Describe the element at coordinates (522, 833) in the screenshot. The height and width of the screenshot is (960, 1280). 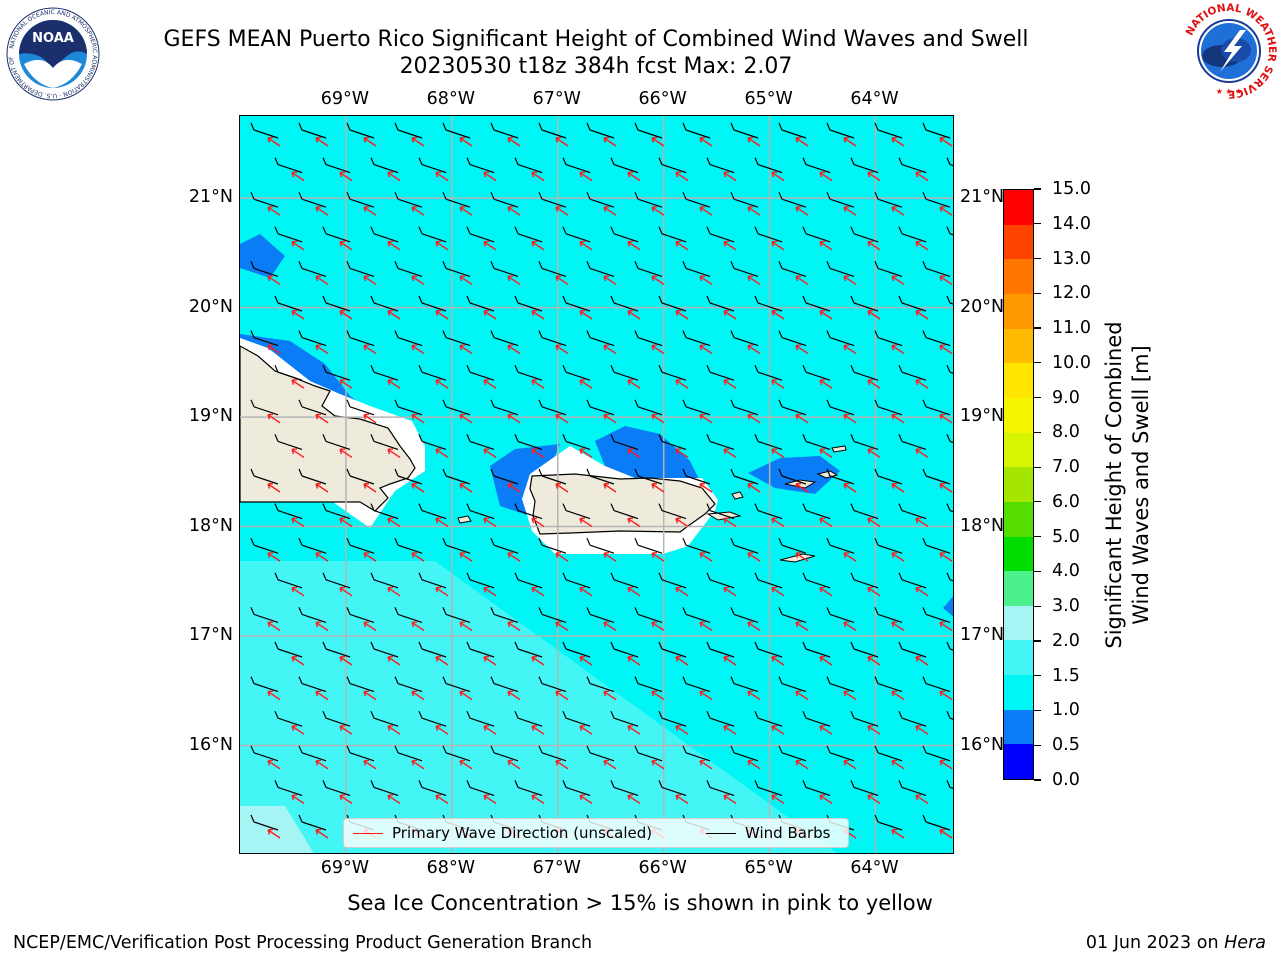
I see `legend-label-wave-direction: Primary Wave Direction (unscaled)` at that location.